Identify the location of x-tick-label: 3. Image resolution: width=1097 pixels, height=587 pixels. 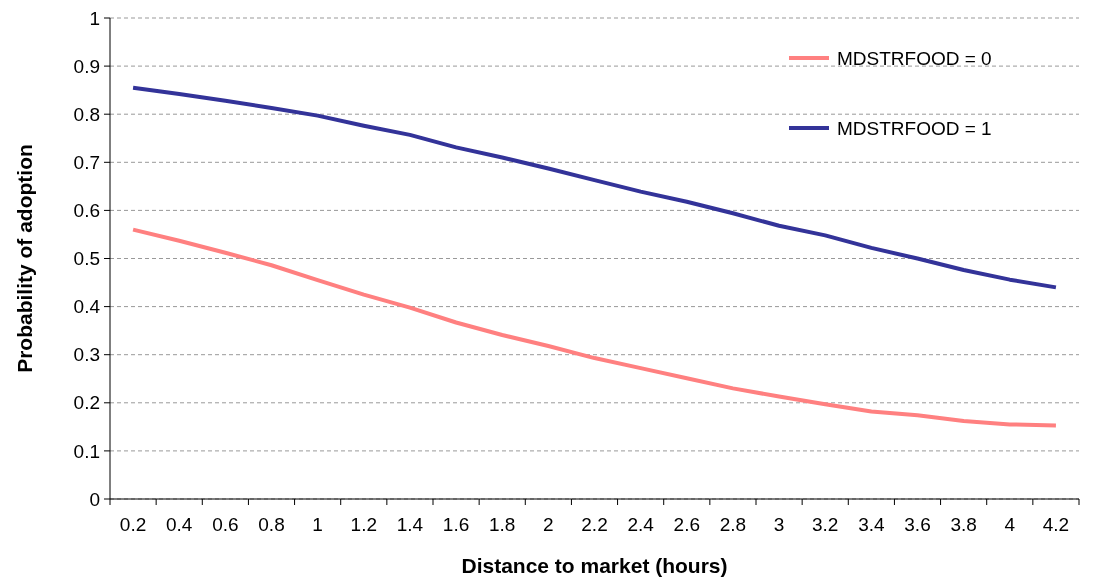
(779, 524).